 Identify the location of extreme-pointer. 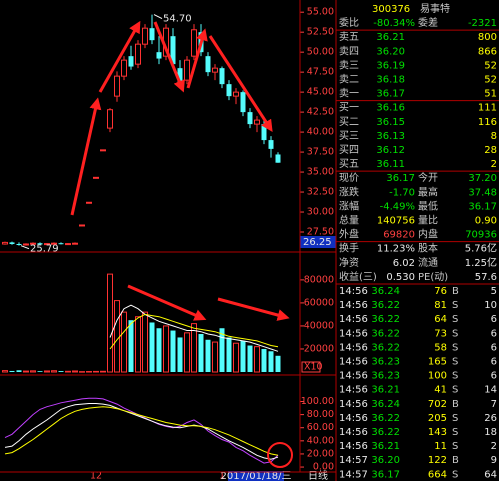
(158, 17).